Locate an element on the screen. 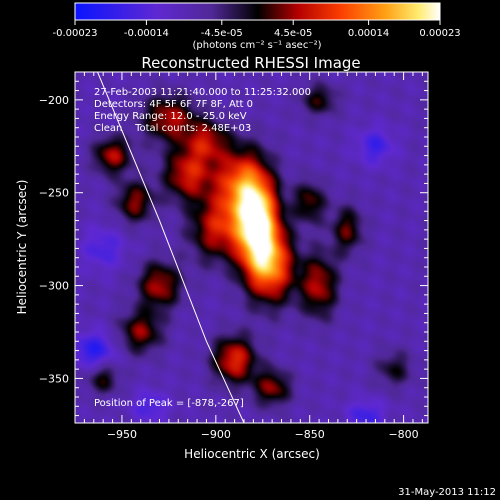  colorbar-tick-label: 0.00023 is located at coordinates (439, 33).